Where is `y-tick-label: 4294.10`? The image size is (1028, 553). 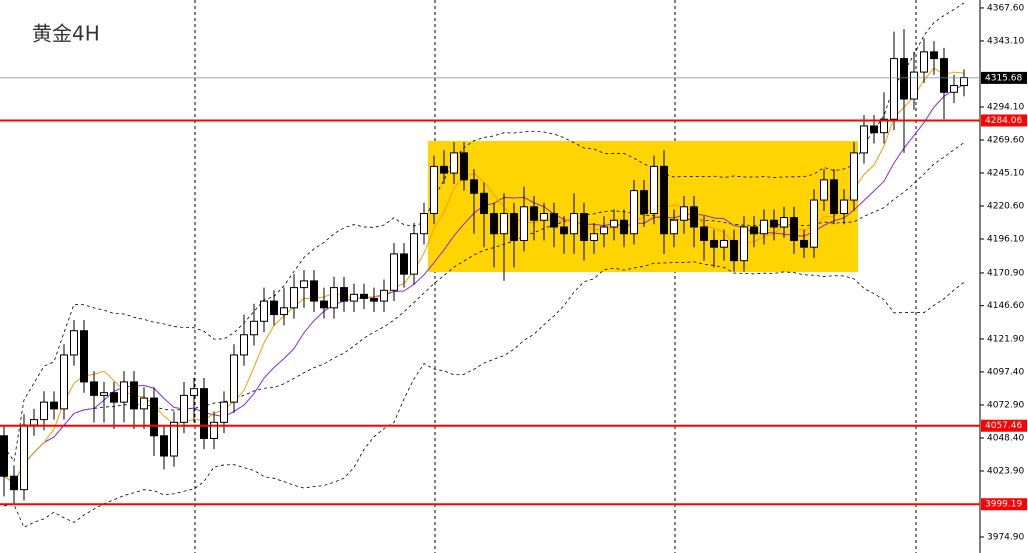 y-tick-label: 4294.10 is located at coordinates (1005, 107).